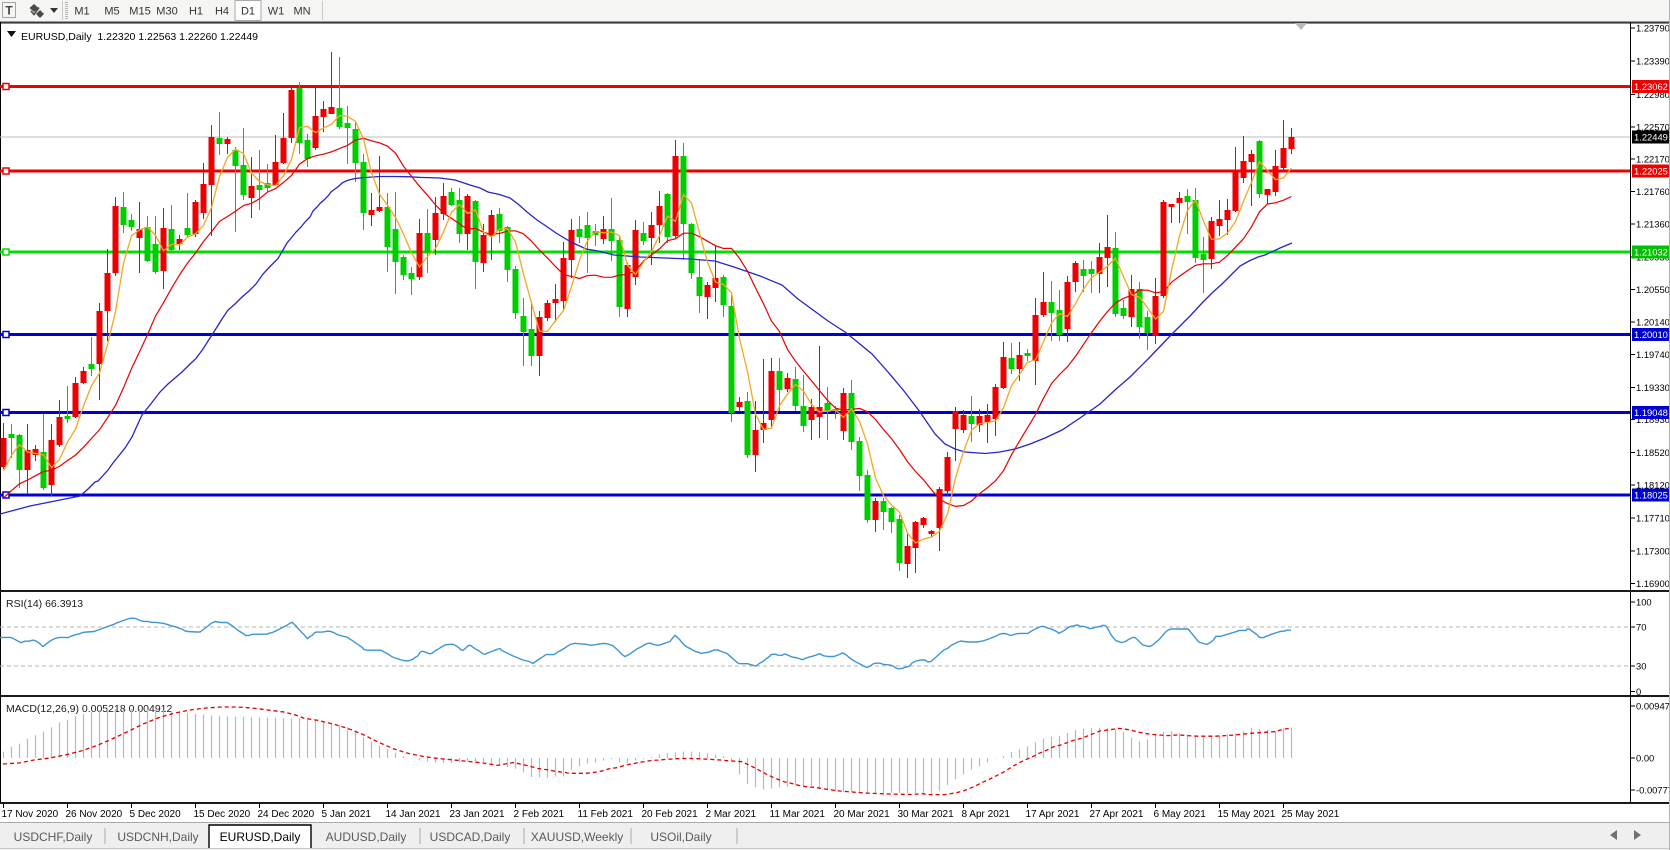 This screenshot has height=850, width=1670. I want to click on svg-text: 1.16900, so click(1653, 583).